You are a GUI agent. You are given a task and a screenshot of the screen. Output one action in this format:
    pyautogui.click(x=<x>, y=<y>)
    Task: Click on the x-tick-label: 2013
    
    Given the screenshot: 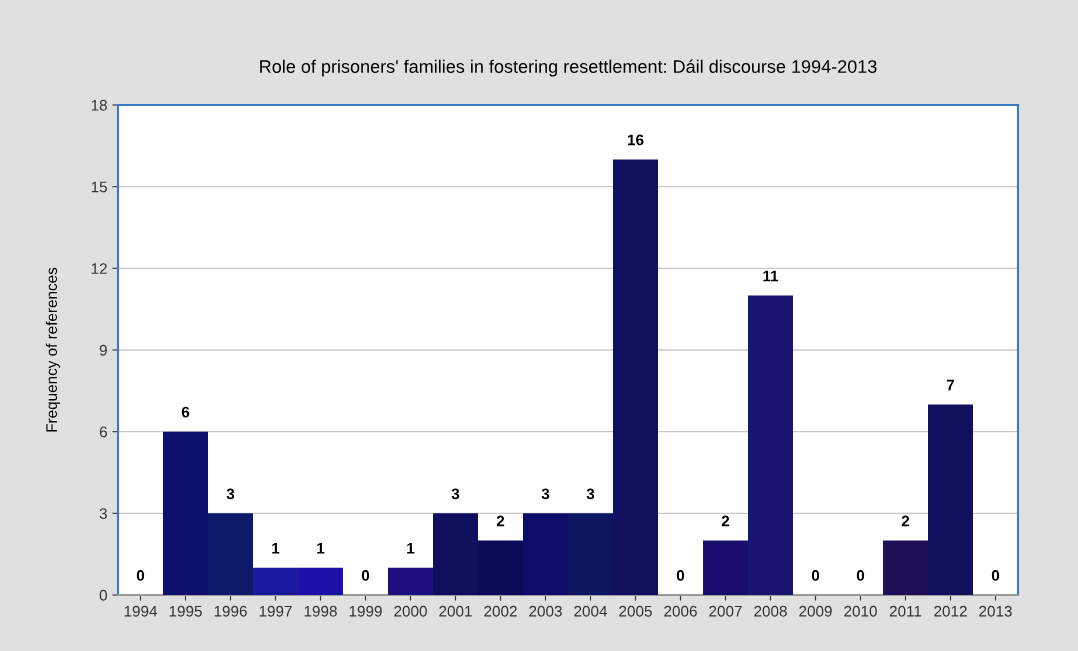 What is the action you would take?
    pyautogui.click(x=995, y=611)
    